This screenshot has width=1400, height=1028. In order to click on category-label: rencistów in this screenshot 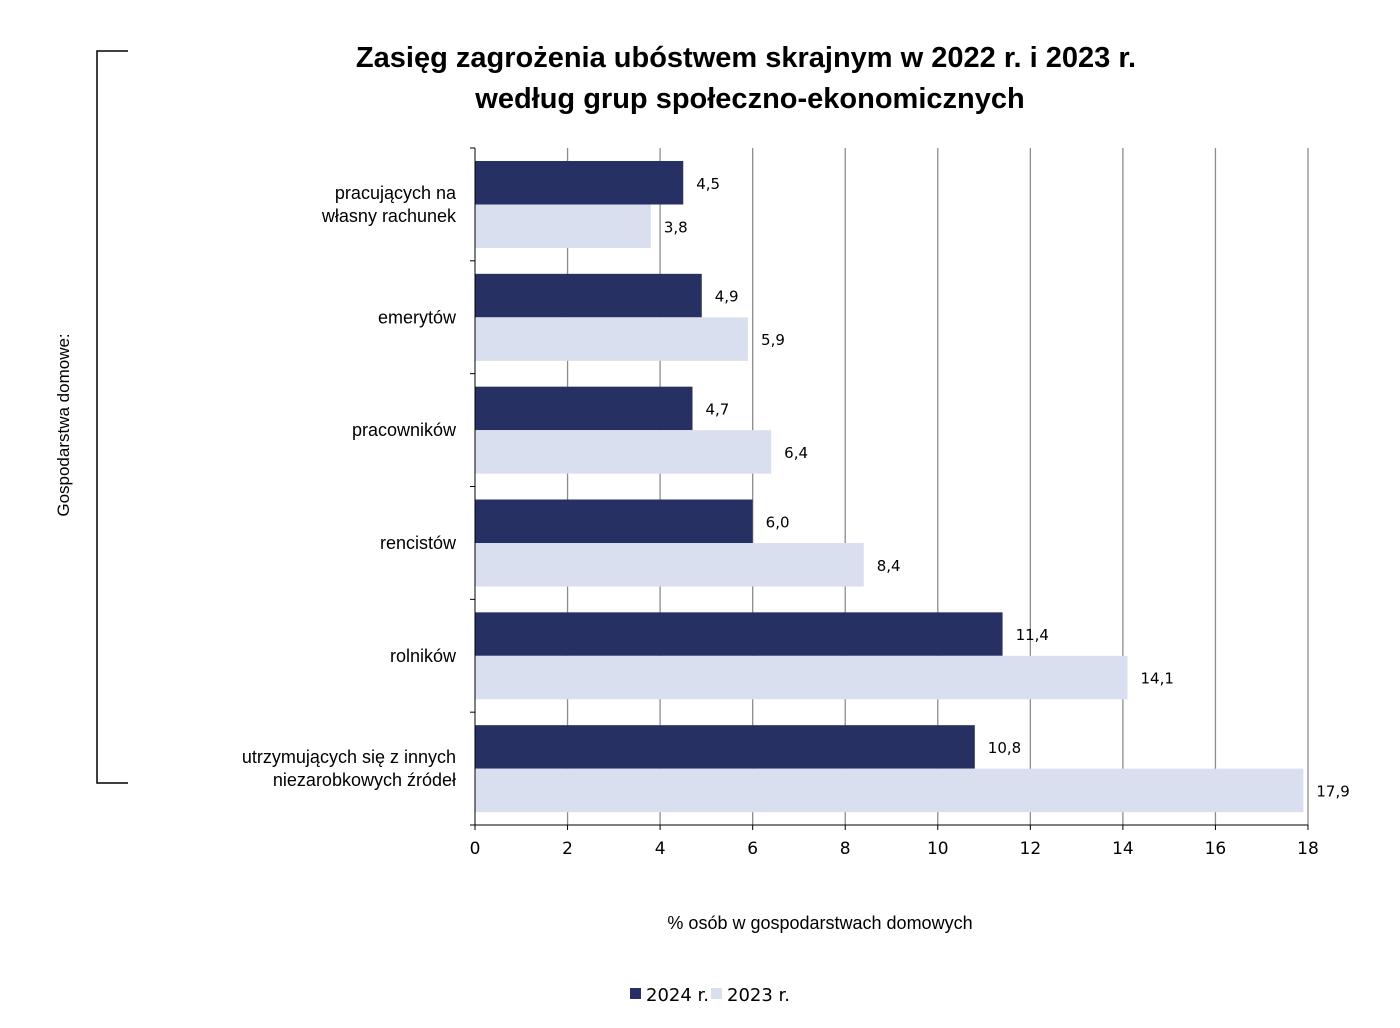, I will do `click(418, 543)`.